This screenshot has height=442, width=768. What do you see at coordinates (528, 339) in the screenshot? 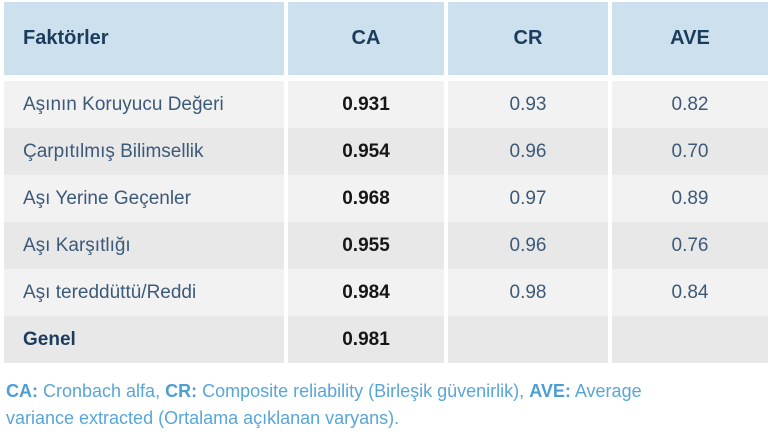
I see `cr-value-cell` at bounding box center [528, 339].